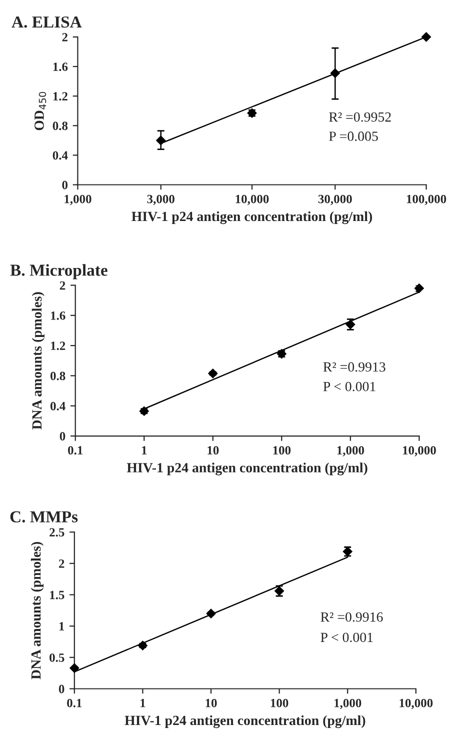 The height and width of the screenshot is (739, 471). What do you see at coordinates (57, 595) in the screenshot?
I see `y-tick-label: 1.5` at bounding box center [57, 595].